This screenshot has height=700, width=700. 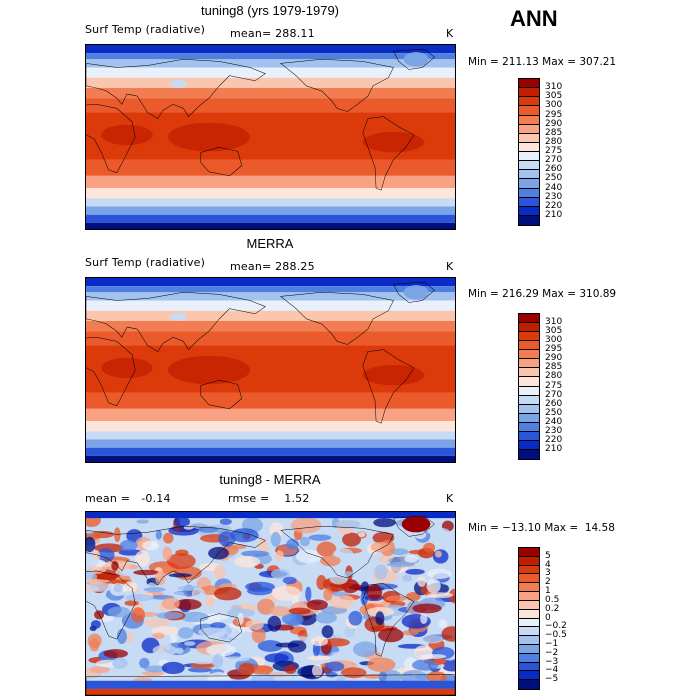 I want to click on colorbar-tick-label: −3, so click(x=552, y=661).